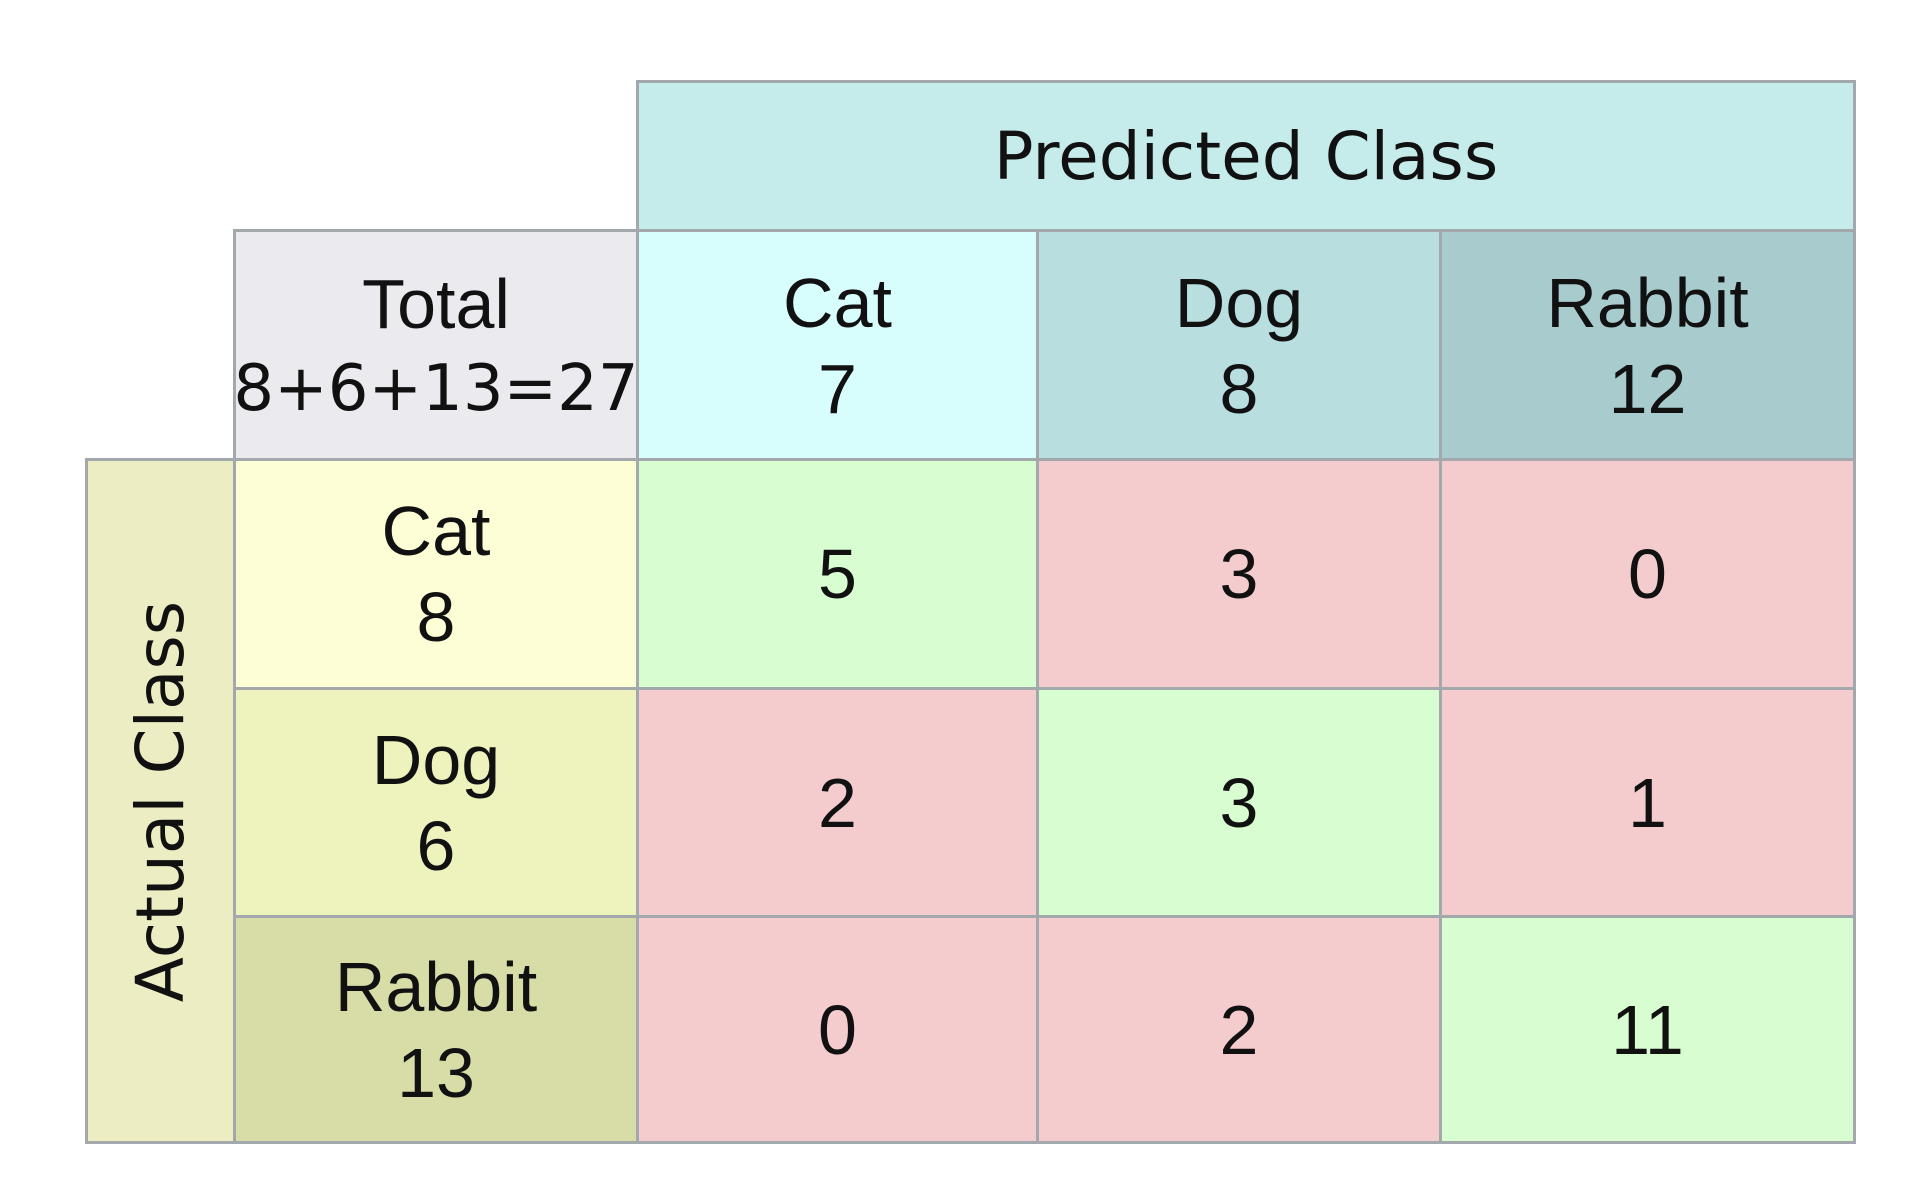 The height and width of the screenshot is (1198, 1906). What do you see at coordinates (837, 345) in the screenshot?
I see `predicted-header-cat: Cat 7` at bounding box center [837, 345].